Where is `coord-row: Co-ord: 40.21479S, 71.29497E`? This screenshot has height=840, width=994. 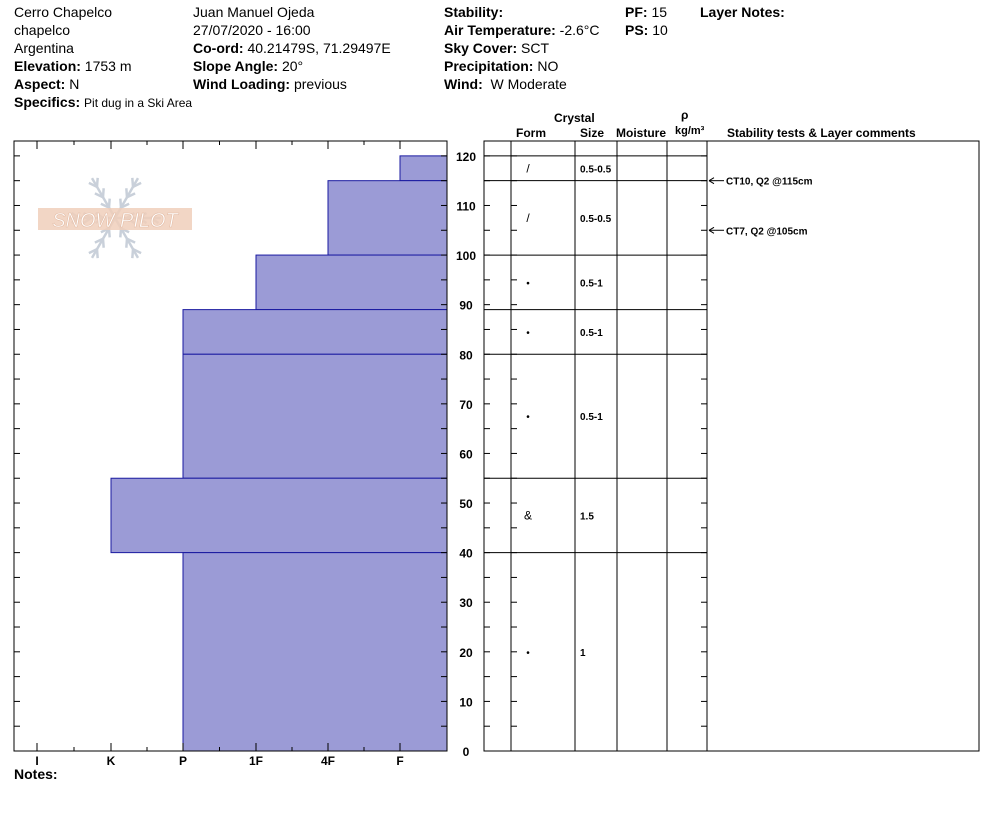
coord-row: Co-ord: 40.21479S, 71.29497E is located at coordinates (292, 48).